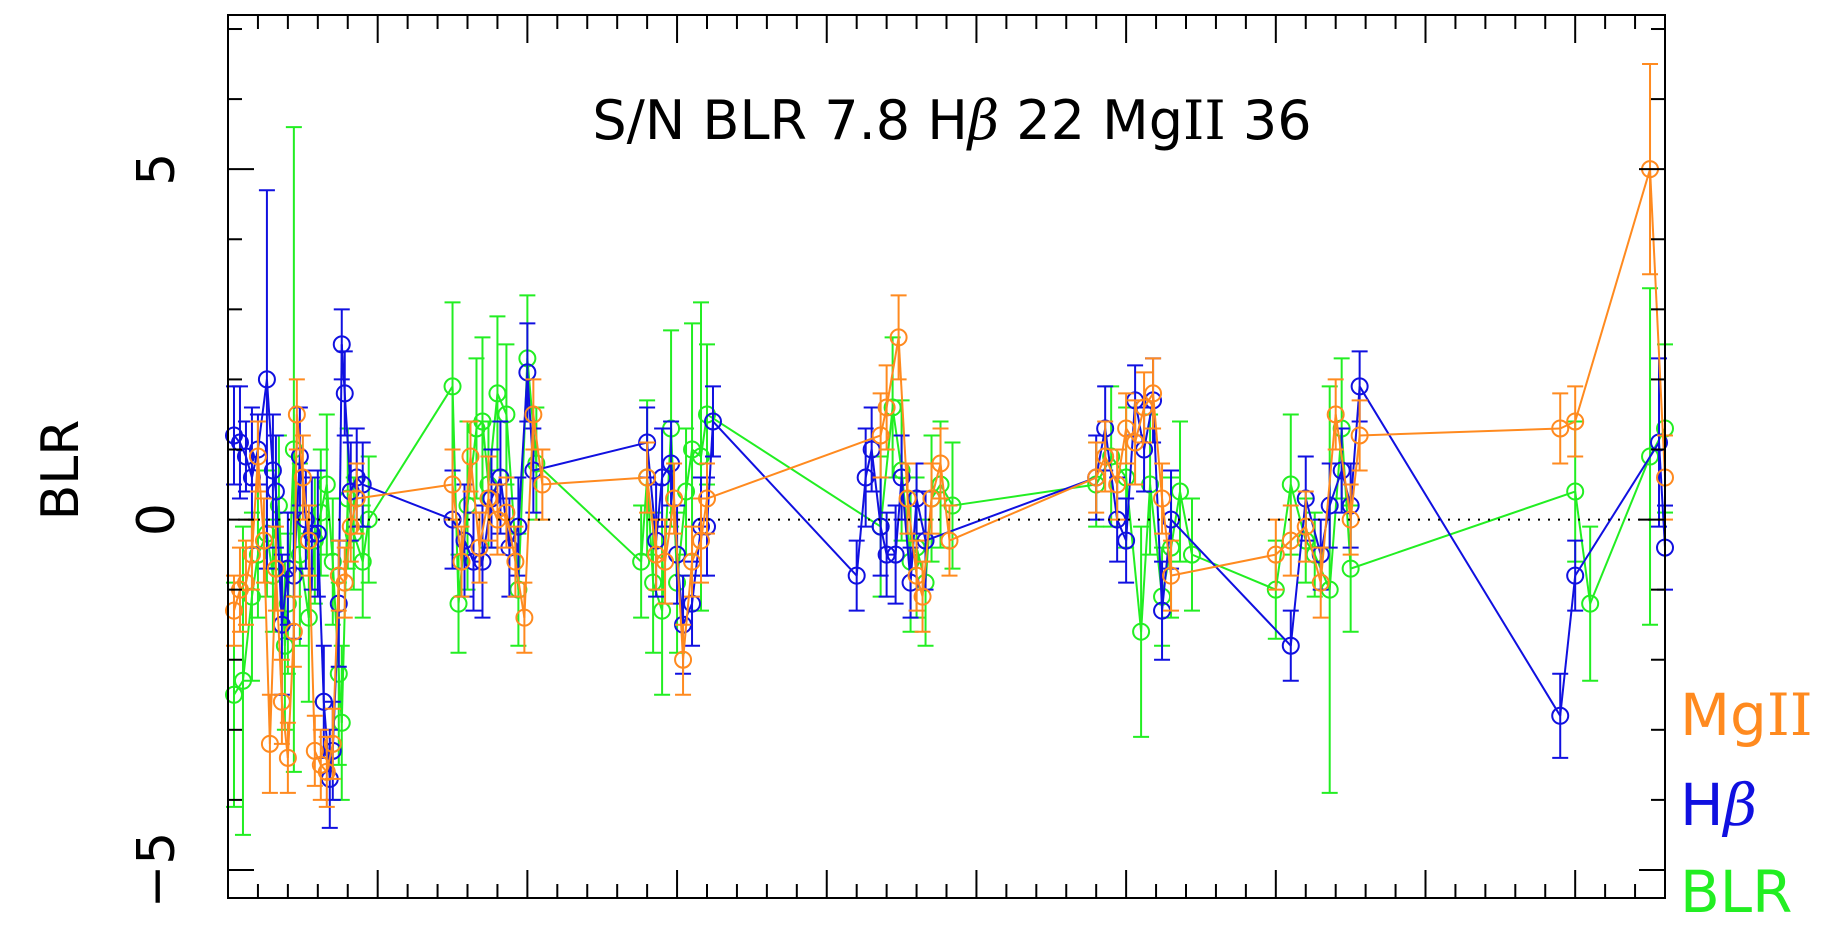 This screenshot has width=1831, height=936. I want to click on title-mid: 22 Mg, so click(1091, 120).